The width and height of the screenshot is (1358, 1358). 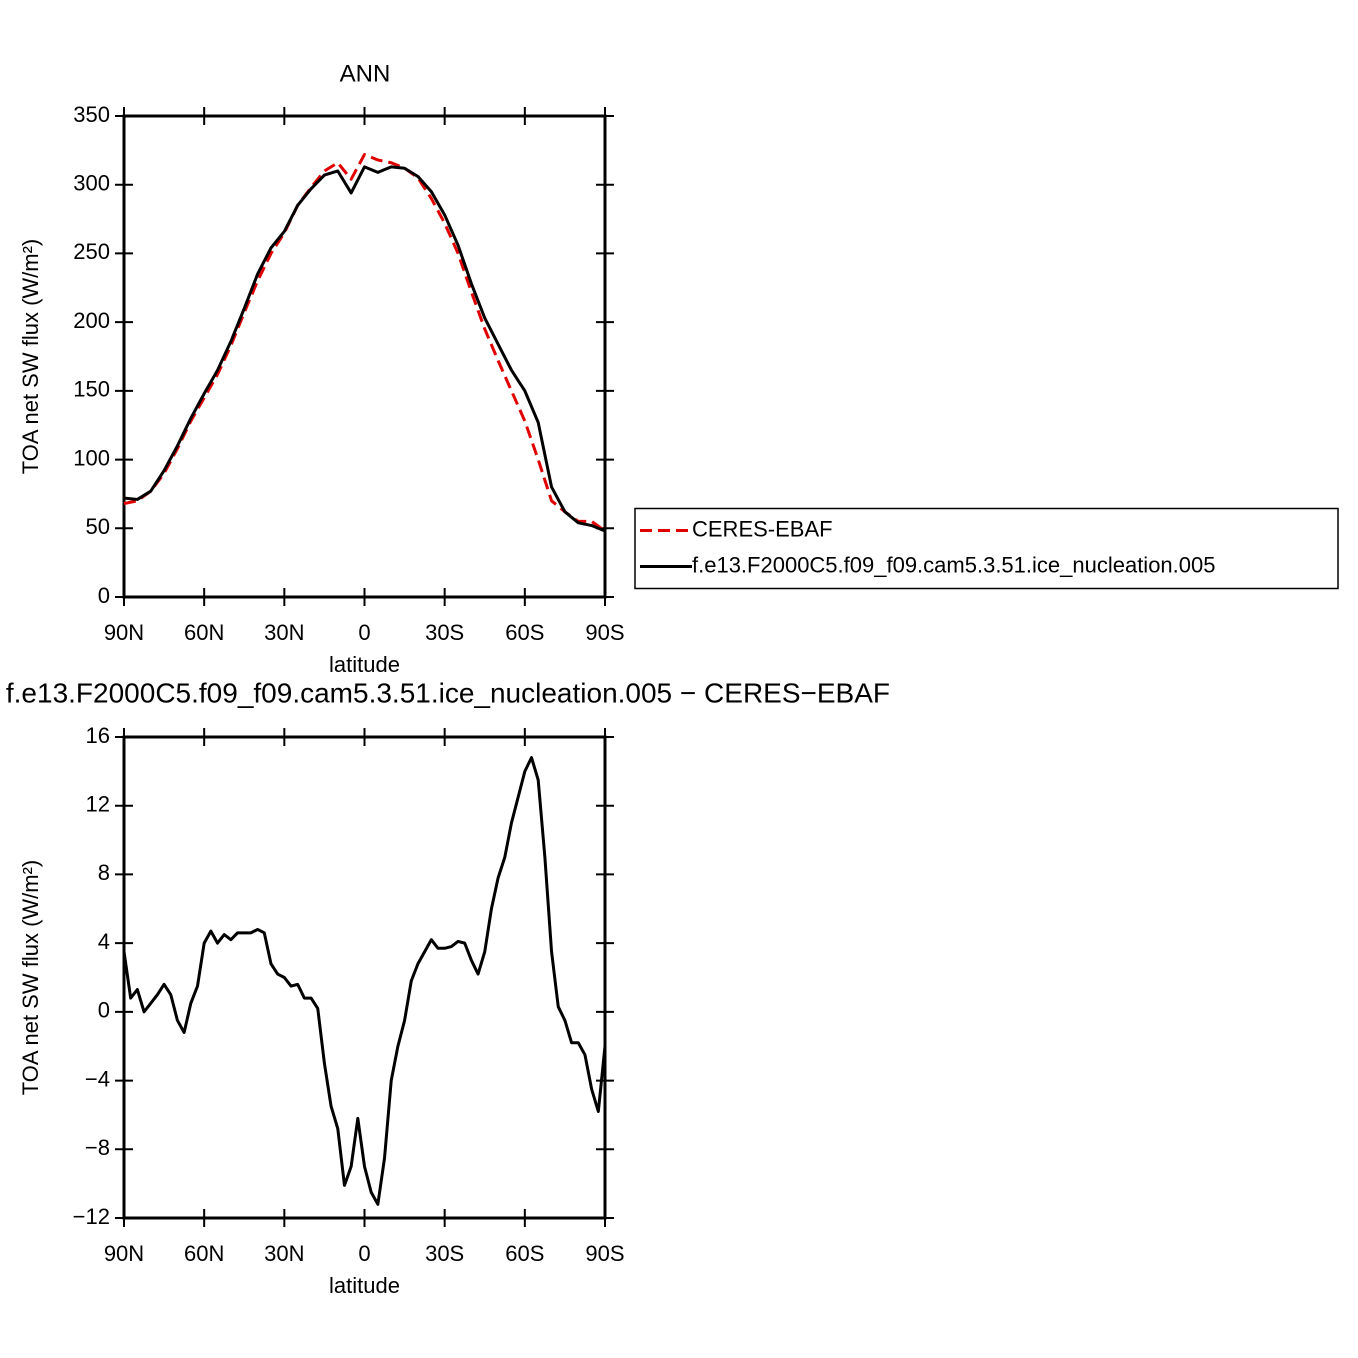 What do you see at coordinates (91, 251) in the screenshot?
I see `y-tick-label: 250` at bounding box center [91, 251].